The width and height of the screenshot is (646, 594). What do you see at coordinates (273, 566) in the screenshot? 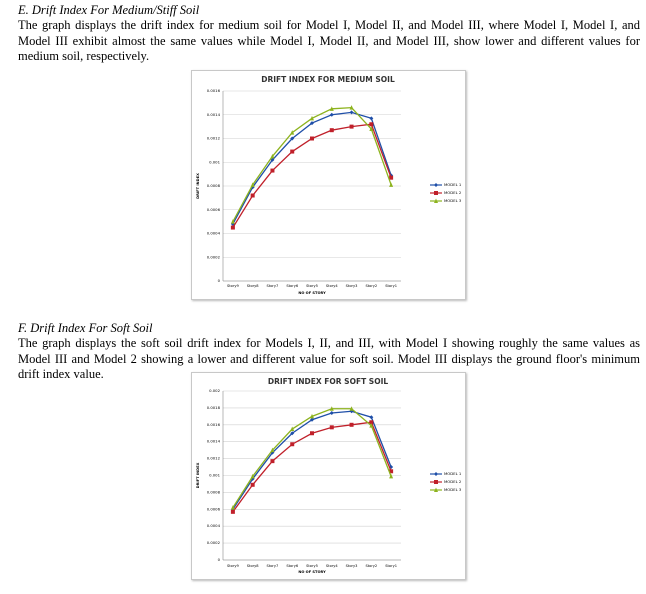
I see `x-tick-label: Story7` at bounding box center [273, 566].